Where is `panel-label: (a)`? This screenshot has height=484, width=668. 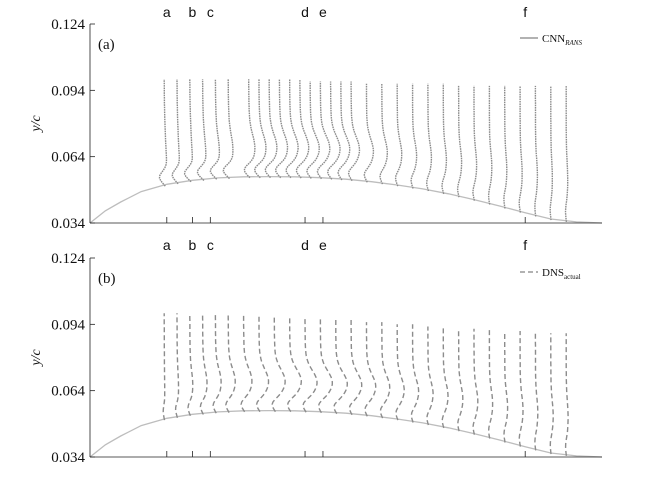 panel-label: (a) is located at coordinates (106, 45).